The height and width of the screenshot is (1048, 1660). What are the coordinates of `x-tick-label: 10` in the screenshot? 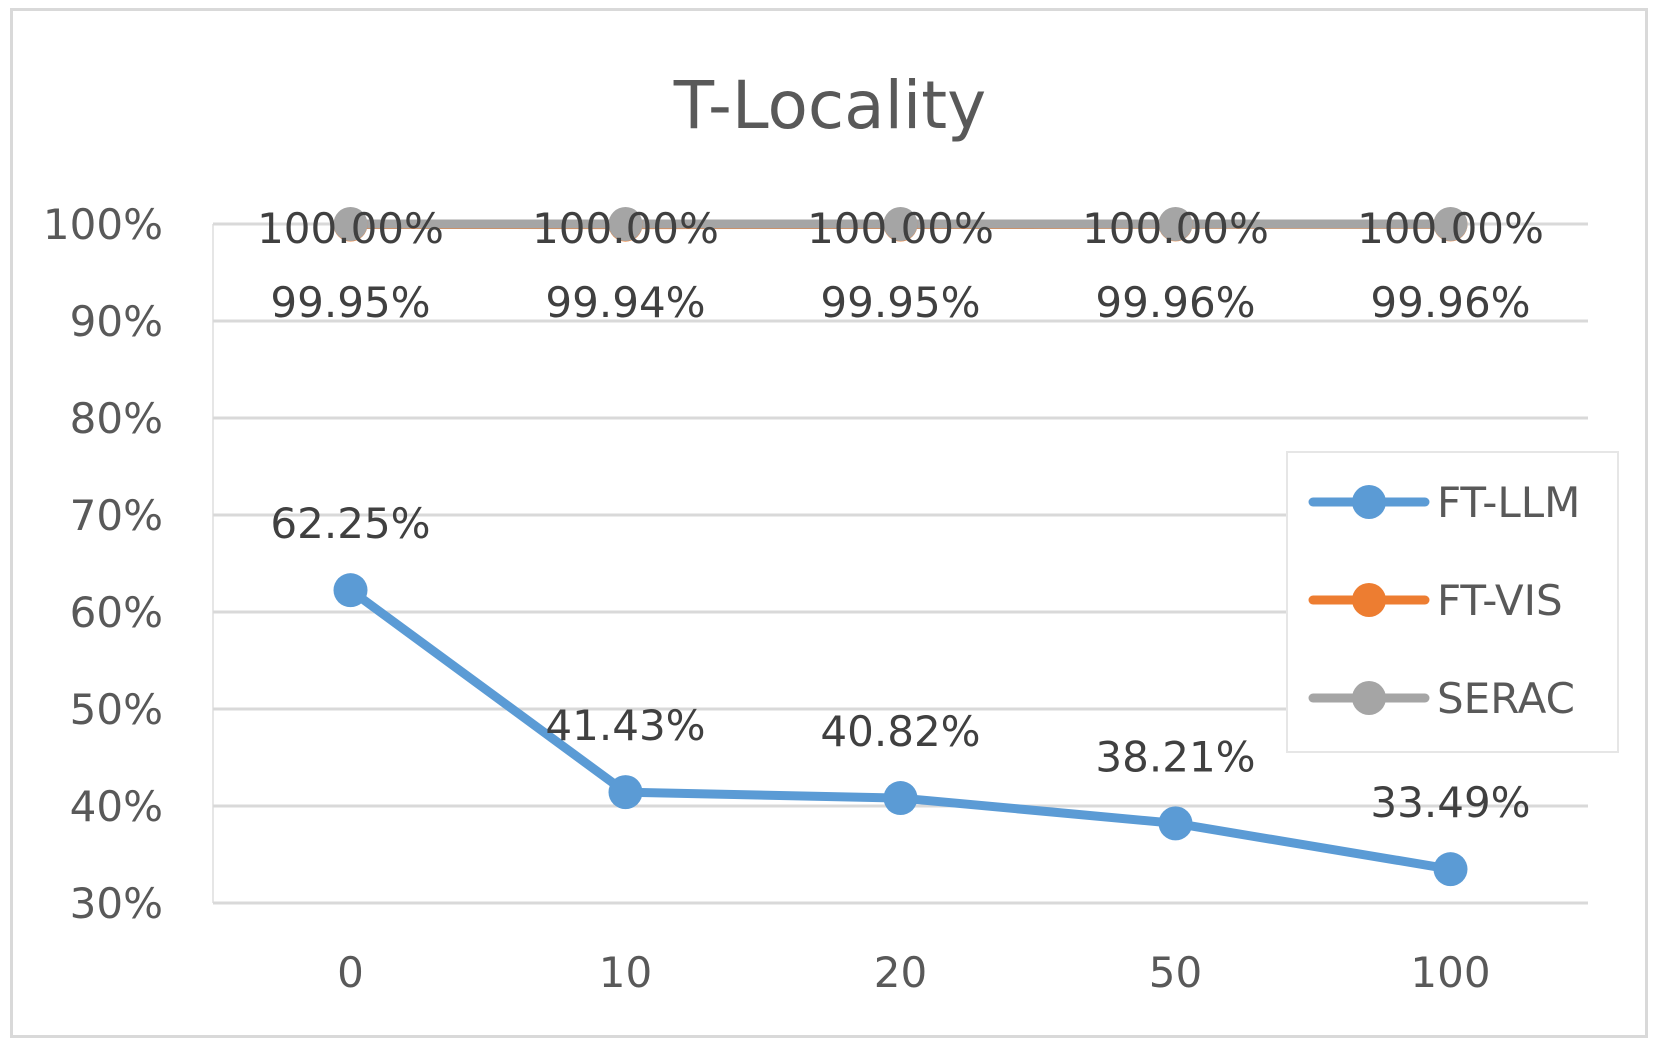 It's located at (625, 972).